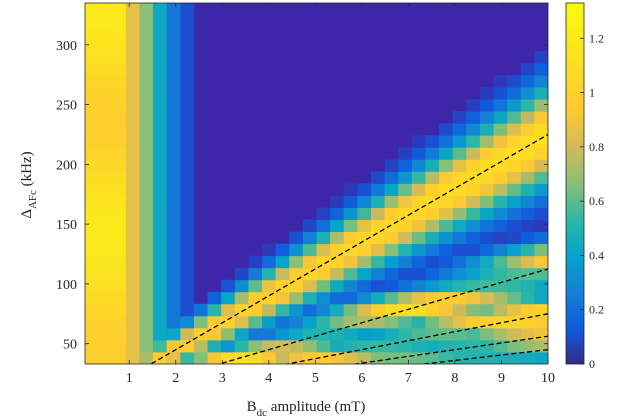  Describe the element at coordinates (306, 409) in the screenshot. I see `x-axis-label: Bdc amplitude (mT)` at that location.